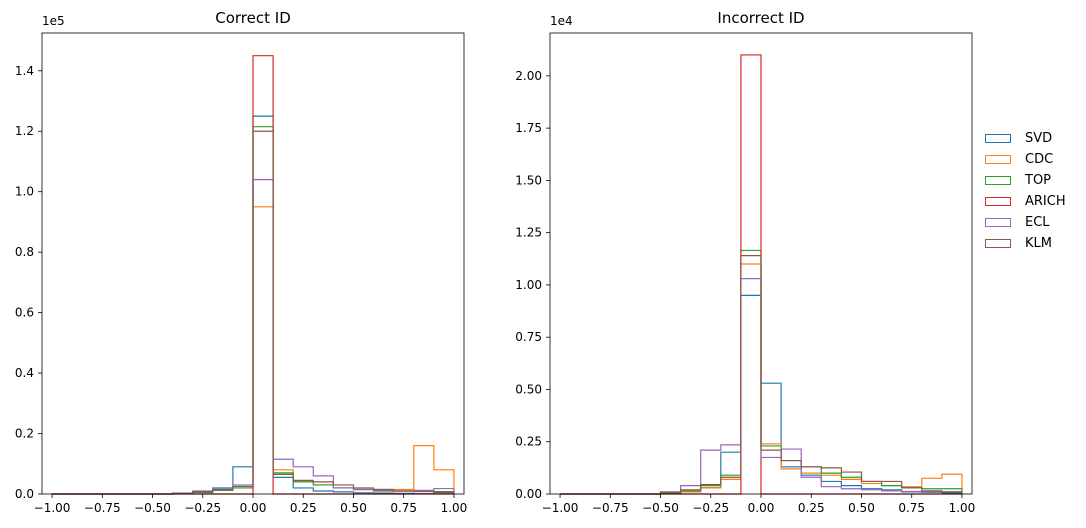  I want to click on y-tick-label: 1.75, so click(528, 128).